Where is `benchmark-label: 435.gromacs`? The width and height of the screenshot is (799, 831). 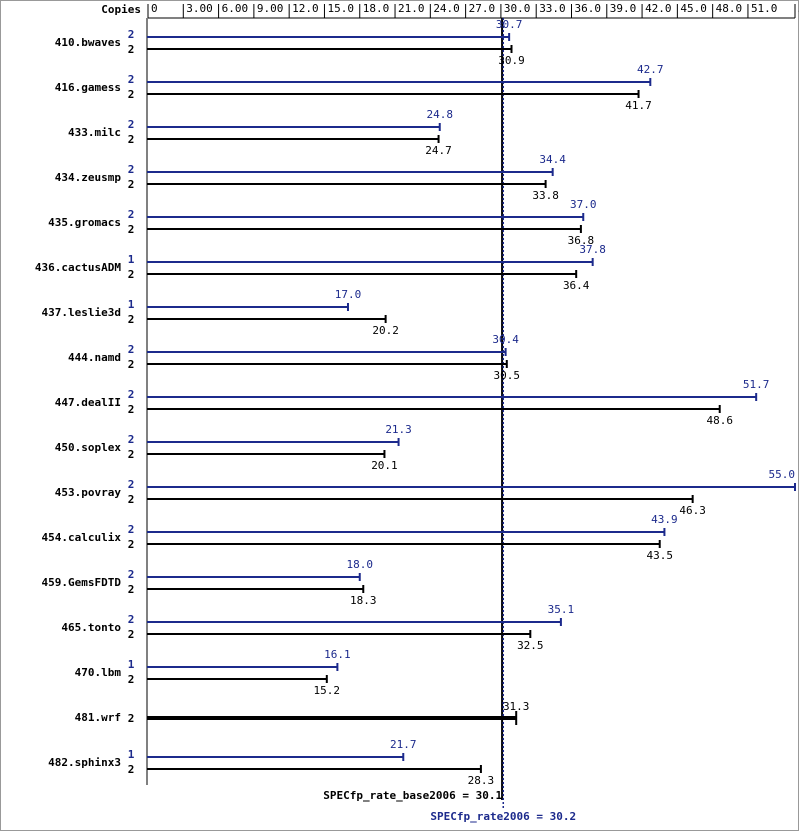 benchmark-label: 435.gromacs is located at coordinates (84, 222).